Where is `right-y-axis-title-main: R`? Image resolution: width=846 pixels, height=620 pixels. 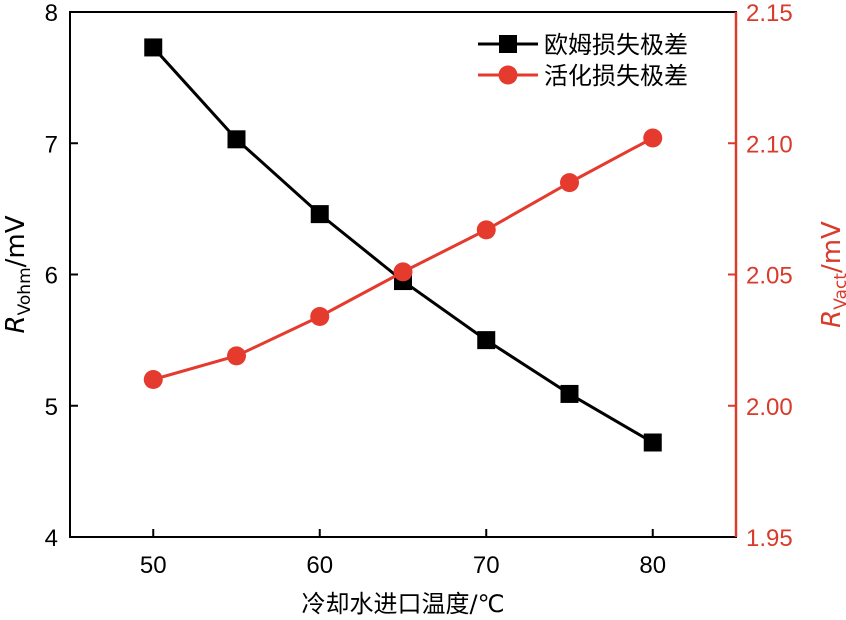 right-y-axis-title-main: R is located at coordinates (831, 319).